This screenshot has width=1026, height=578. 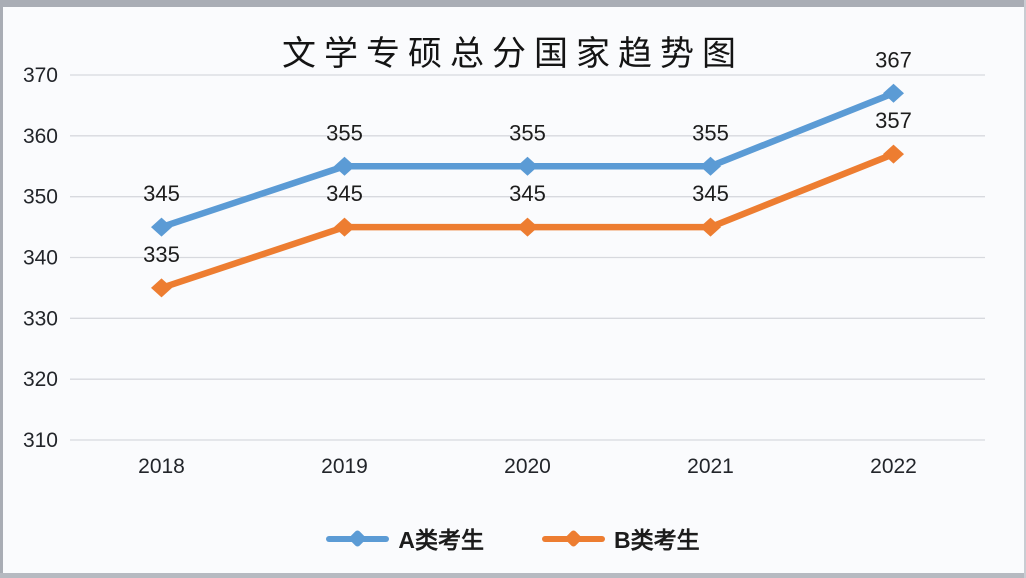 What do you see at coordinates (40, 379) in the screenshot?
I see `y-axis-tick-label: 320` at bounding box center [40, 379].